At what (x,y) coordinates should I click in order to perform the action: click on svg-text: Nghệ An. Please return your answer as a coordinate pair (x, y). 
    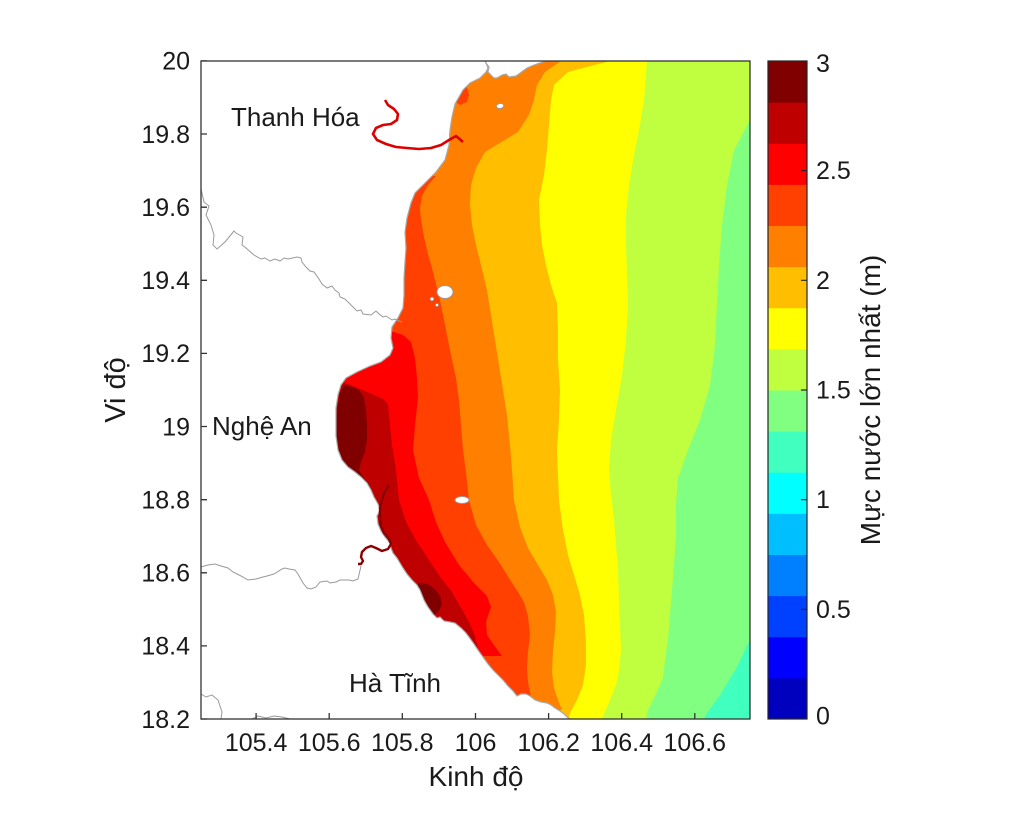
    Looking at the image, I should click on (262, 426).